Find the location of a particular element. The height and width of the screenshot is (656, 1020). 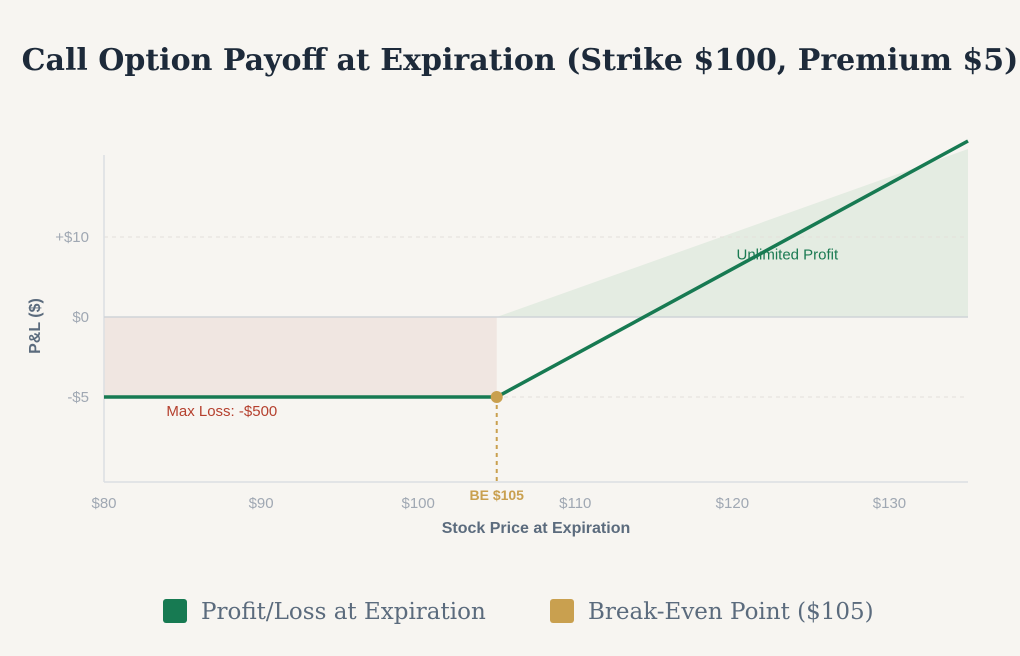

max-loss-annotation: Max Loss: -$500 is located at coordinates (221, 411).